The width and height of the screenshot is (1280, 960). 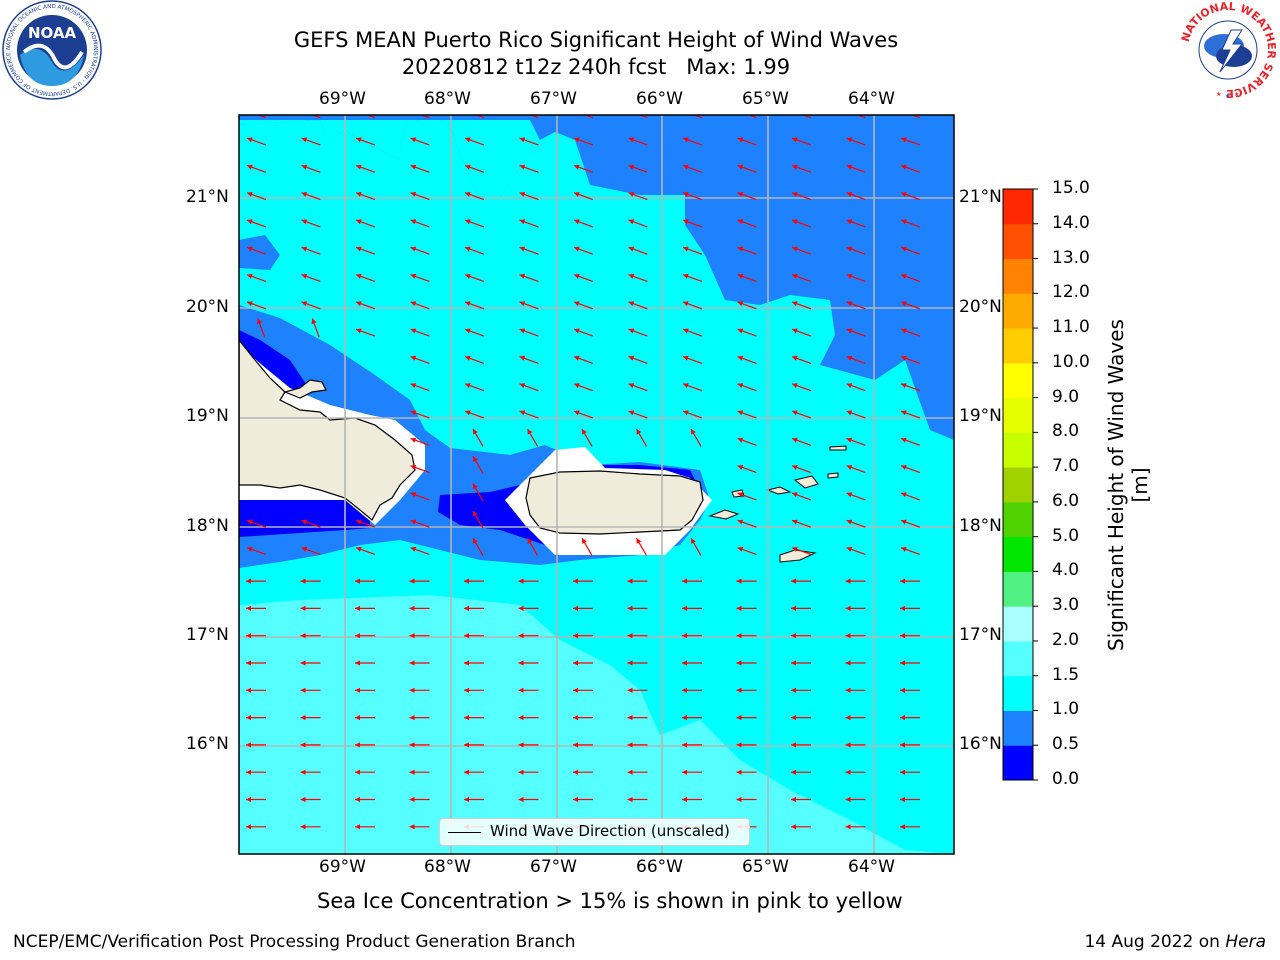 What do you see at coordinates (659, 867) in the screenshot?
I see `lon-label-bottom-66w: 66°W` at bounding box center [659, 867].